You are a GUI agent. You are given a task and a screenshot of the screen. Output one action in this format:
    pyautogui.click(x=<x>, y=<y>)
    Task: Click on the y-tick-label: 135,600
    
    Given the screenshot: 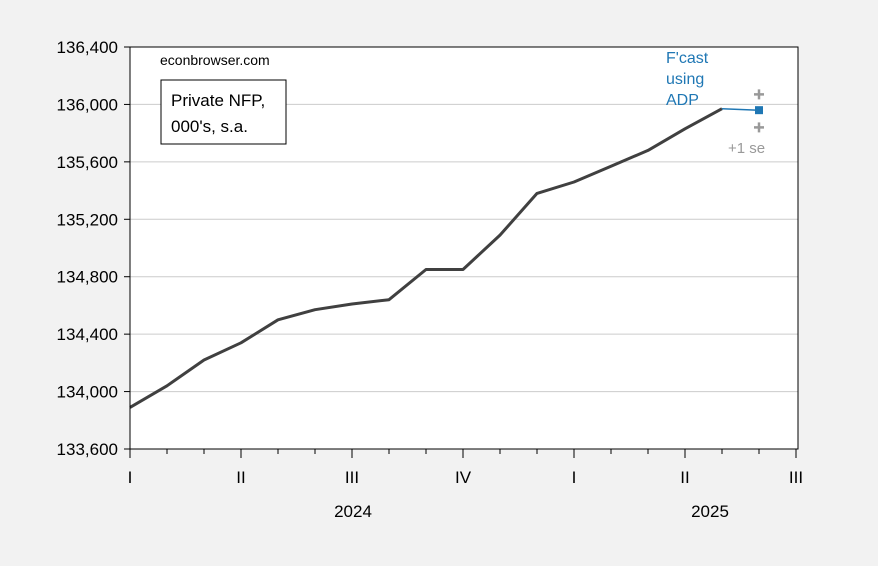 What is the action you would take?
    pyautogui.click(x=87, y=162)
    